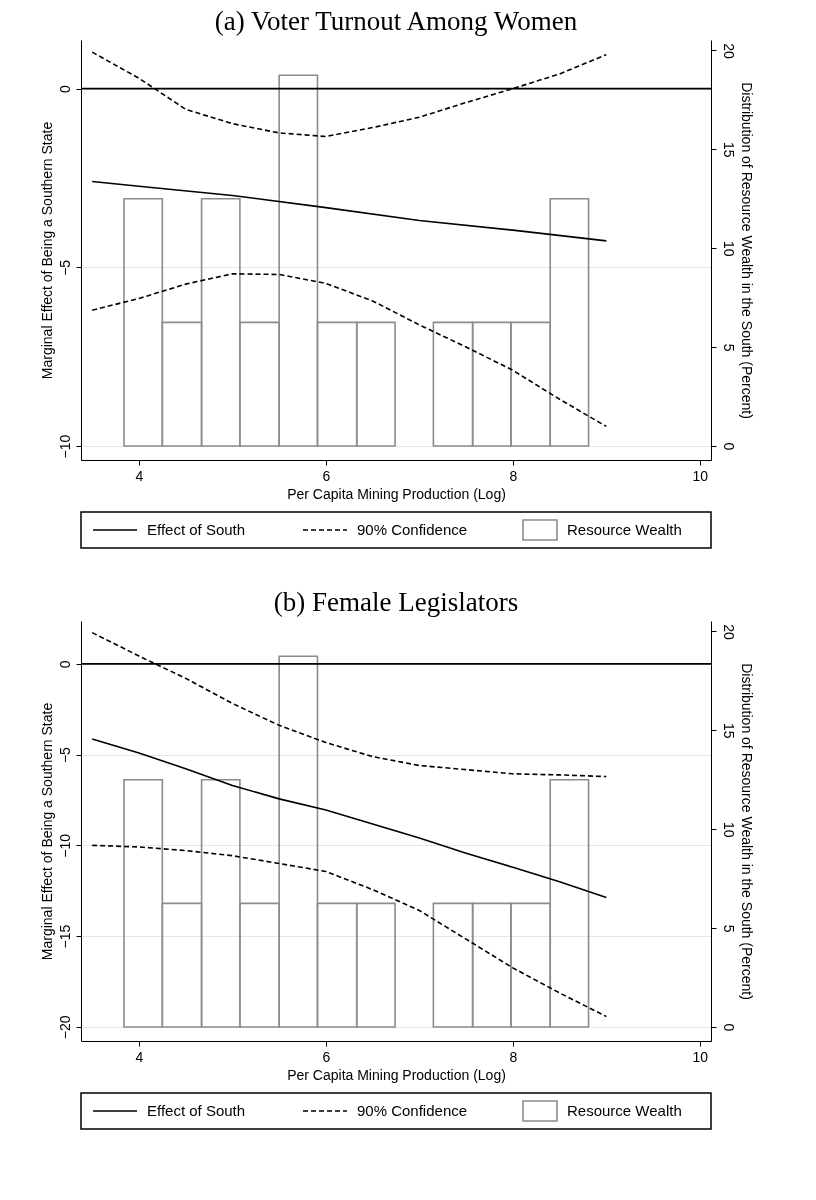 The width and height of the screenshot is (816, 1200). What do you see at coordinates (64, 936) in the screenshot?
I see `y-tick-label: −15` at bounding box center [64, 936].